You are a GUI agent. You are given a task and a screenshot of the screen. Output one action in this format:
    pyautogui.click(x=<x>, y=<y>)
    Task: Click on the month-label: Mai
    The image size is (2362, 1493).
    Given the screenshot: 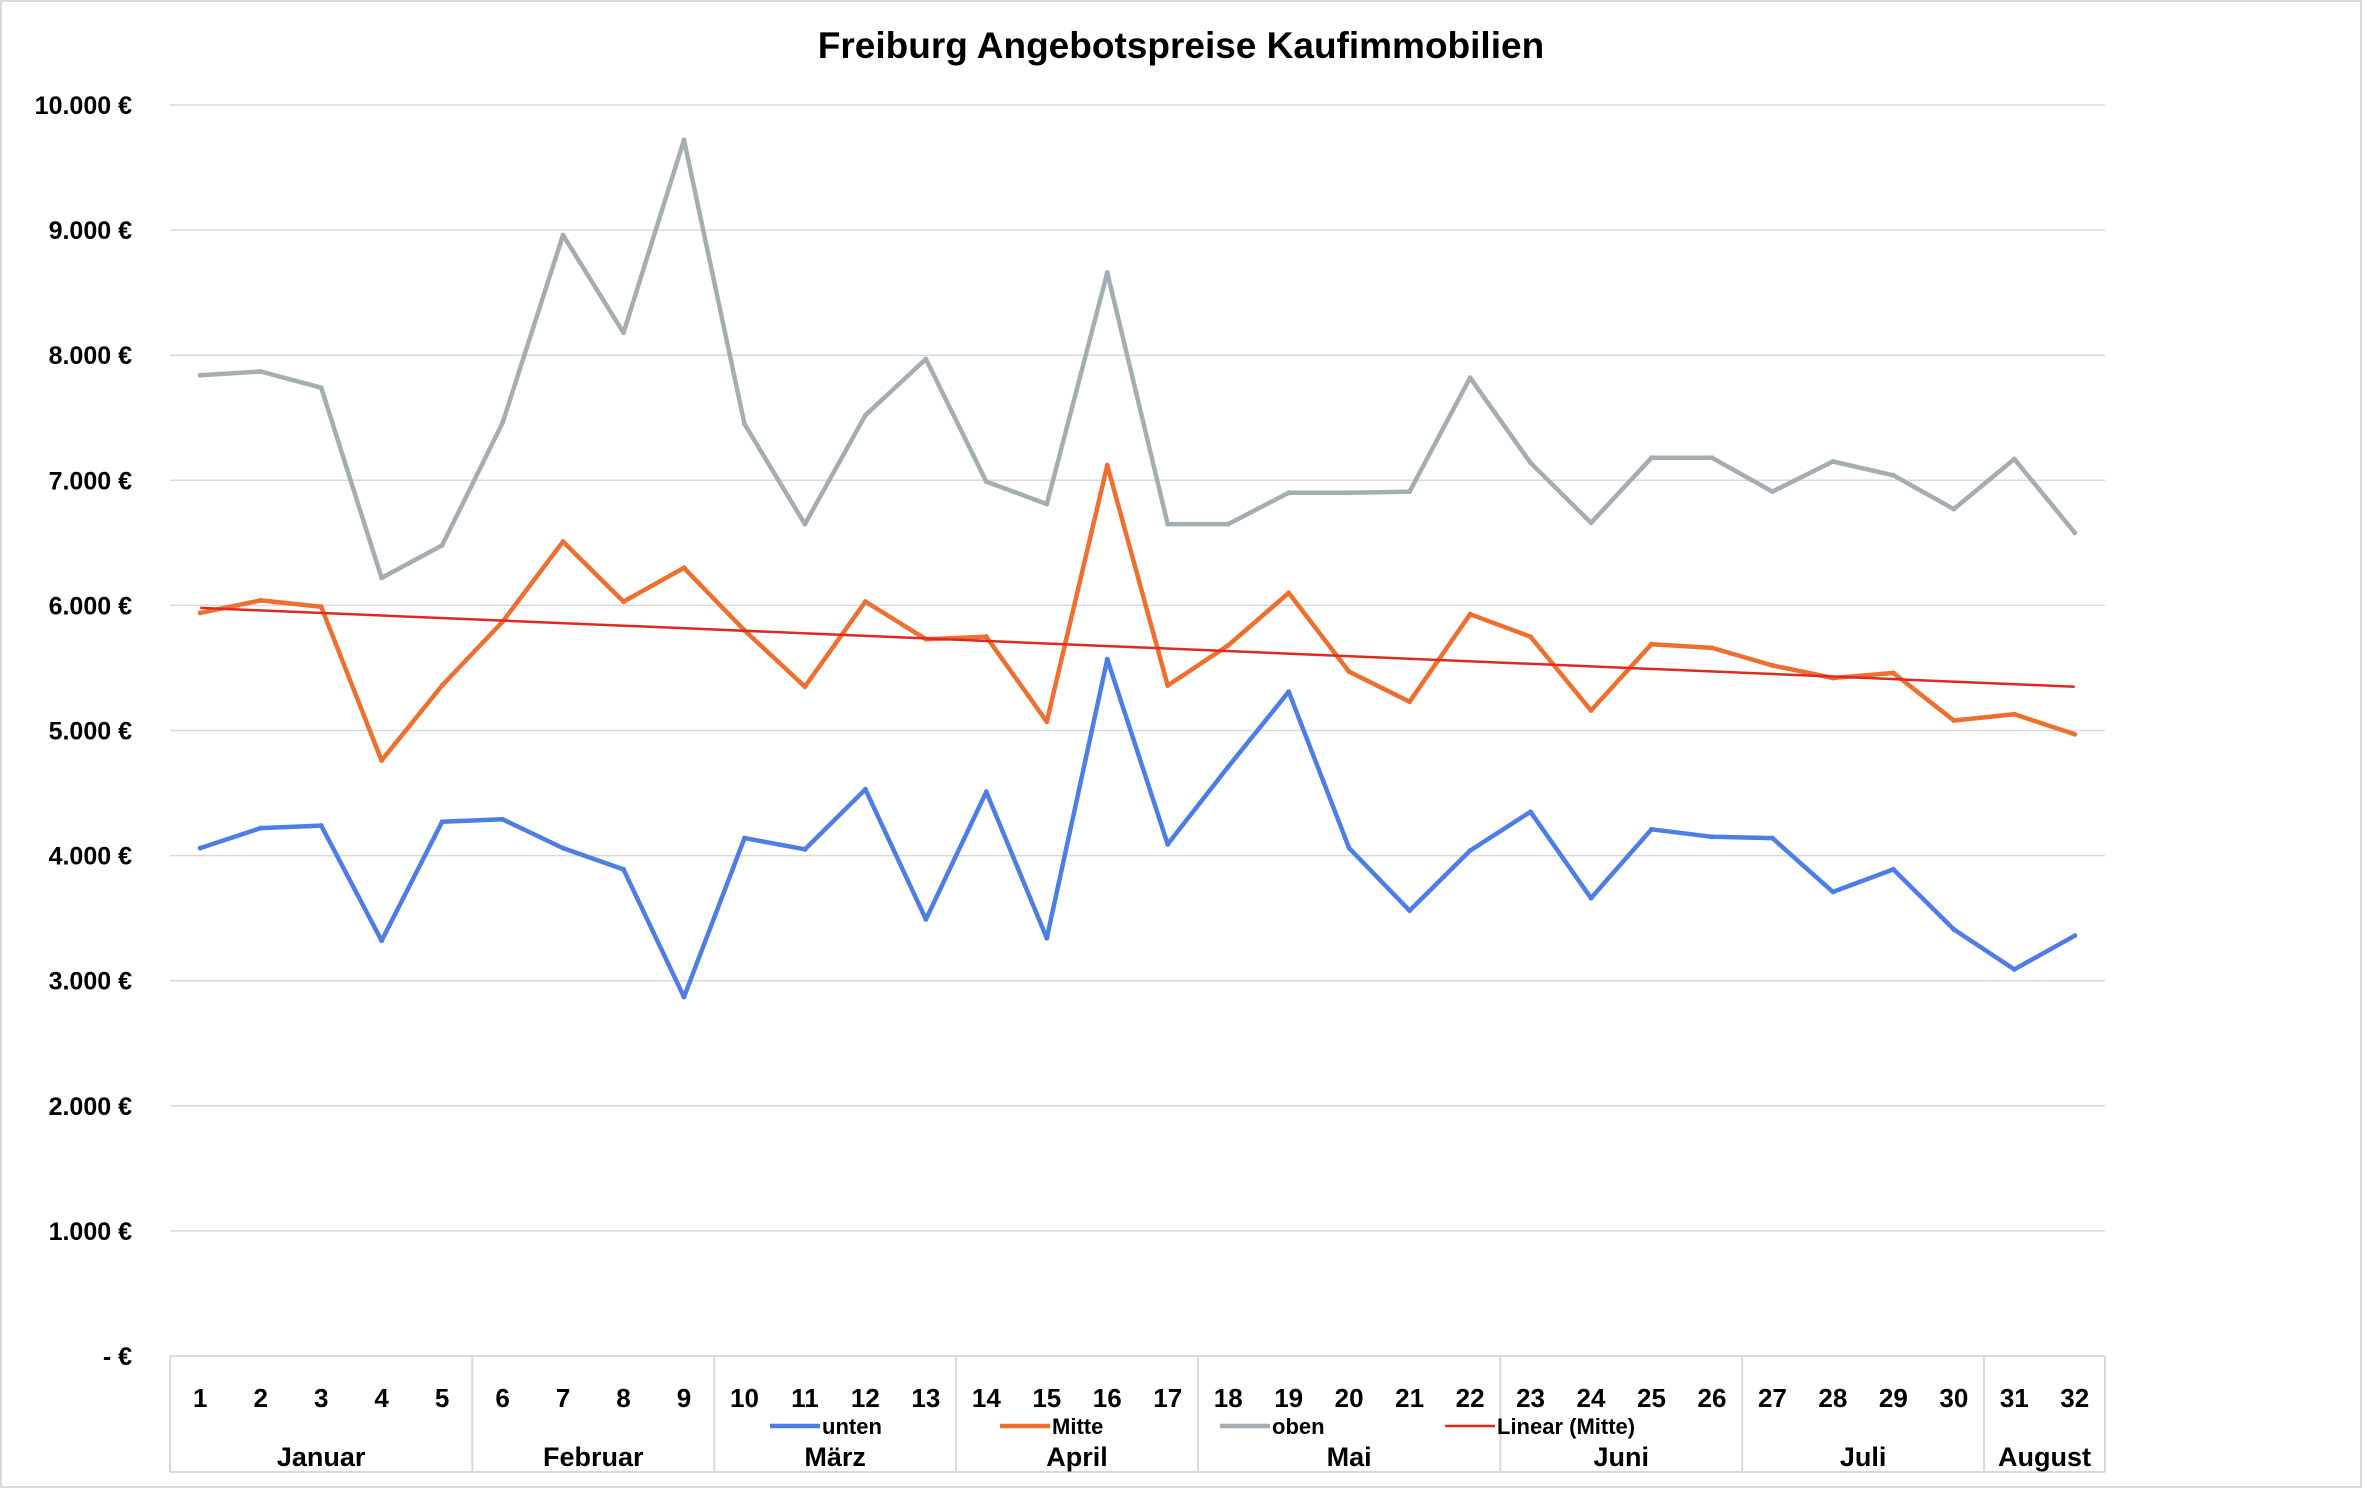 What is the action you would take?
    pyautogui.click(x=1349, y=1457)
    